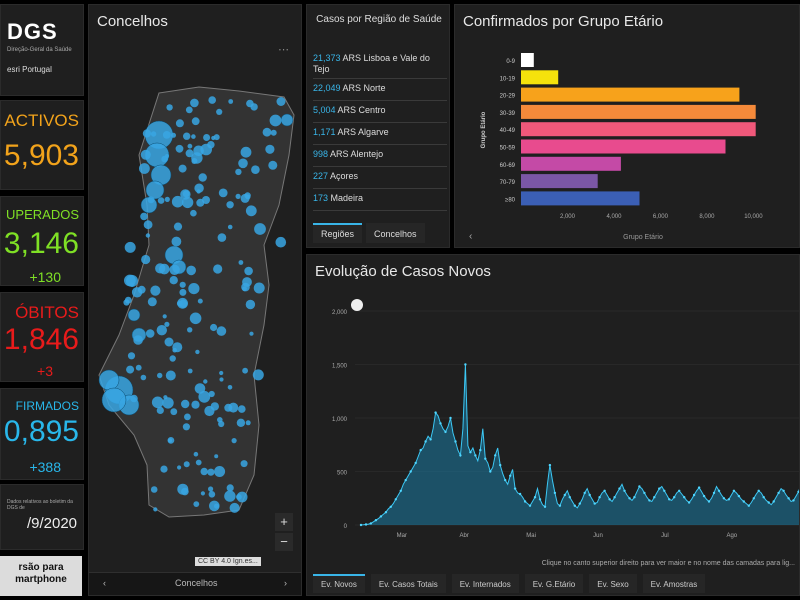 The image size is (800, 600). What do you see at coordinates (485, 583) in the screenshot?
I see `tab-ev-internados: Ev. Internados` at bounding box center [485, 583].